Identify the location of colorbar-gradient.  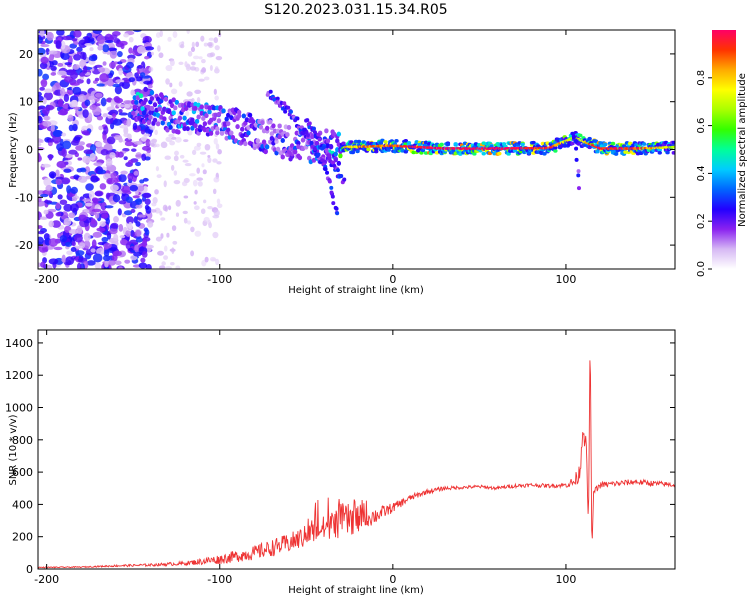
(724, 149).